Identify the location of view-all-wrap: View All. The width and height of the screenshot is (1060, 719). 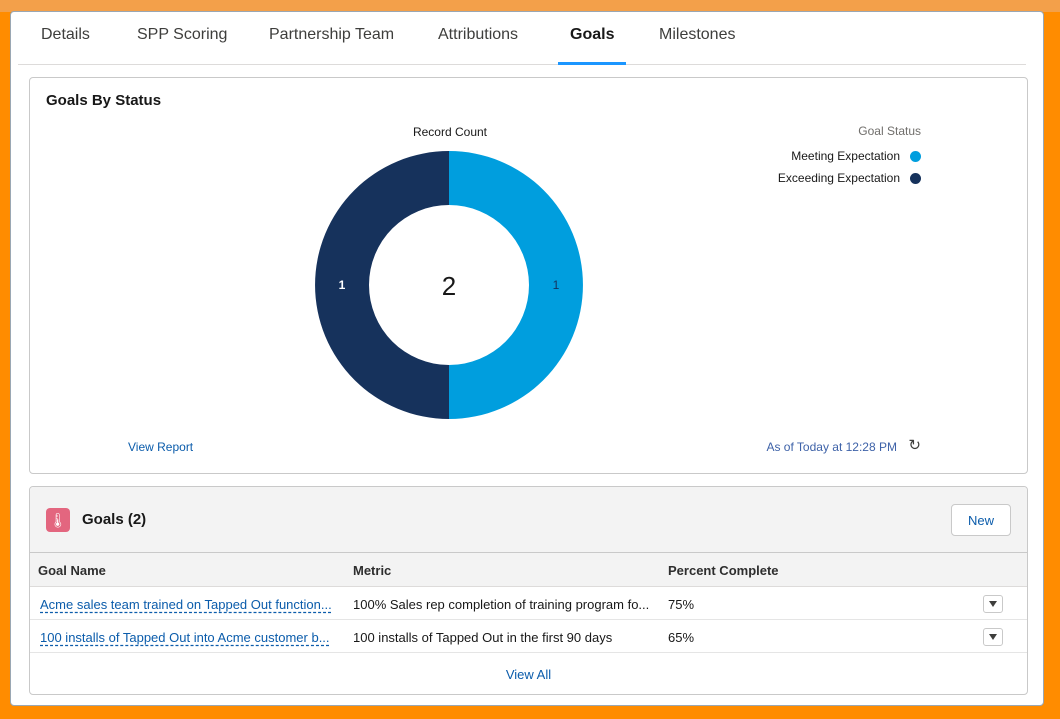
(528, 674).